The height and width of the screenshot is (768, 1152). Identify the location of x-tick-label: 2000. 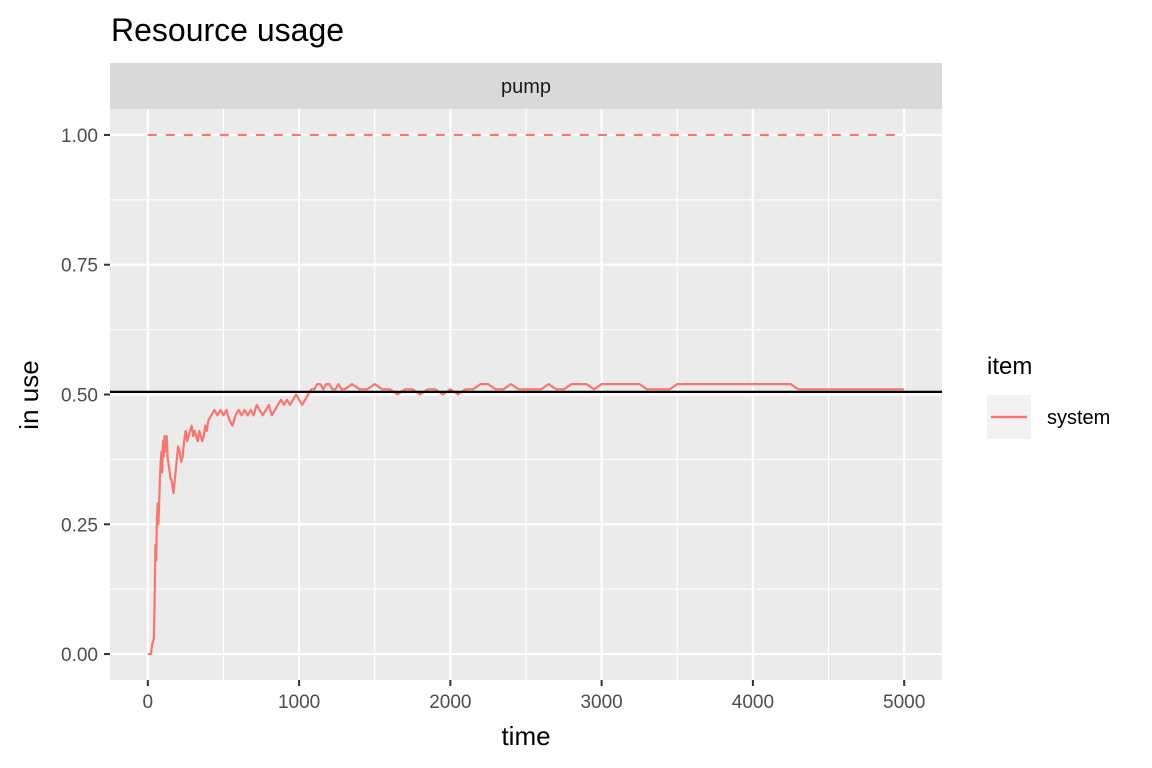
(450, 702).